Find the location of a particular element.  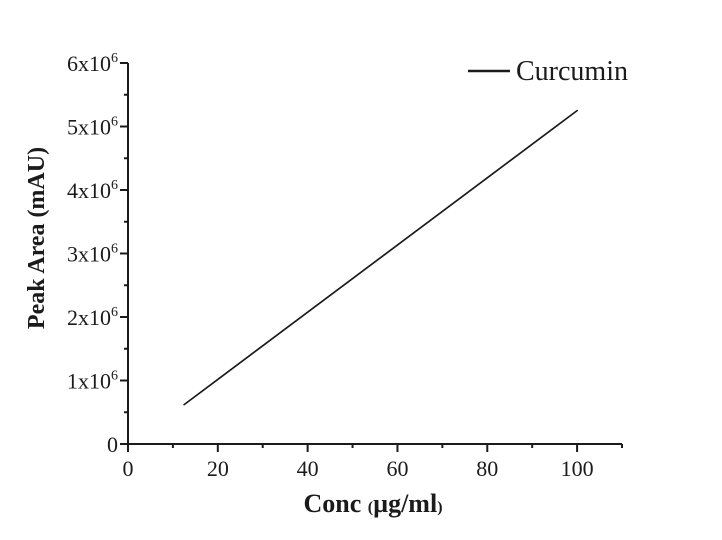

x-title-paren-close: ) is located at coordinates (439, 507).